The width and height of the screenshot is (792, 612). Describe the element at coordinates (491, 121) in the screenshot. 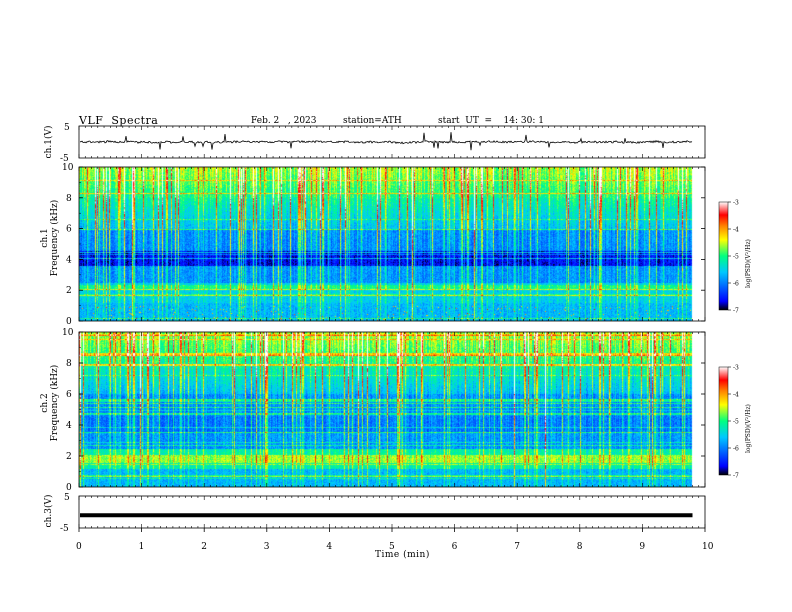

I see `start-ut-label: start UT = 14: 30: 1` at that location.